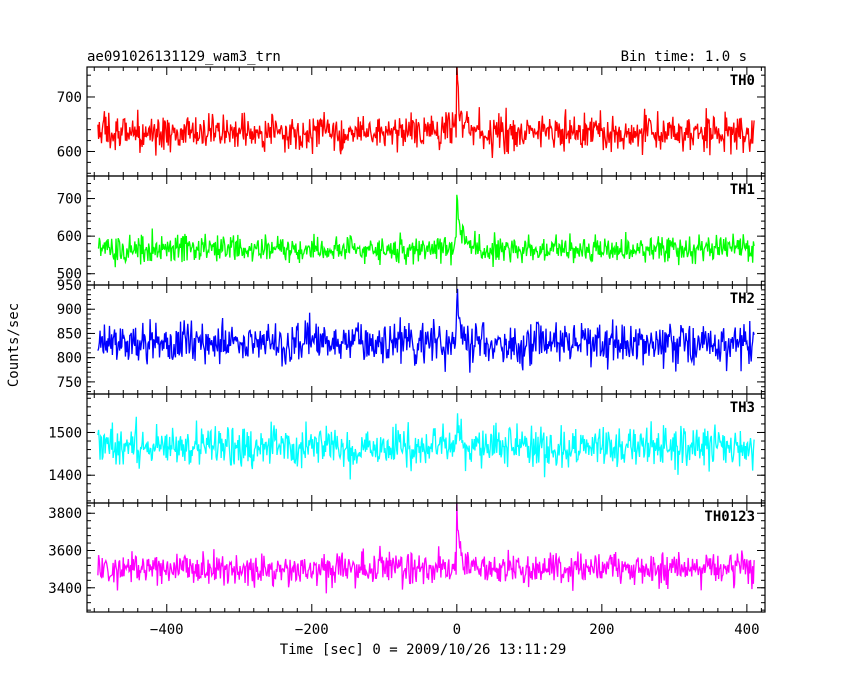 This screenshot has width=850, height=680. I want to click on x-tick-label: −200, so click(312, 630).